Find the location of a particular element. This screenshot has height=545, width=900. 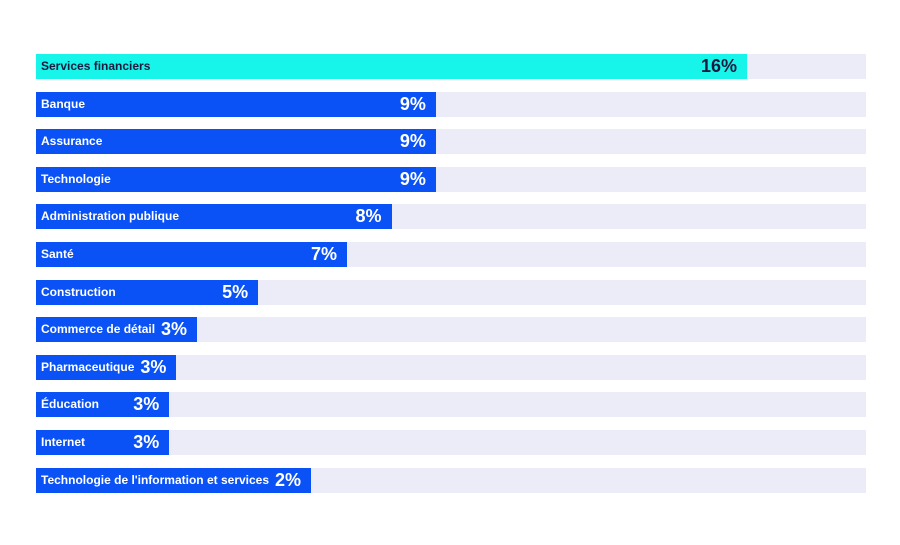

bar: Administration publique 8% is located at coordinates (214, 217).